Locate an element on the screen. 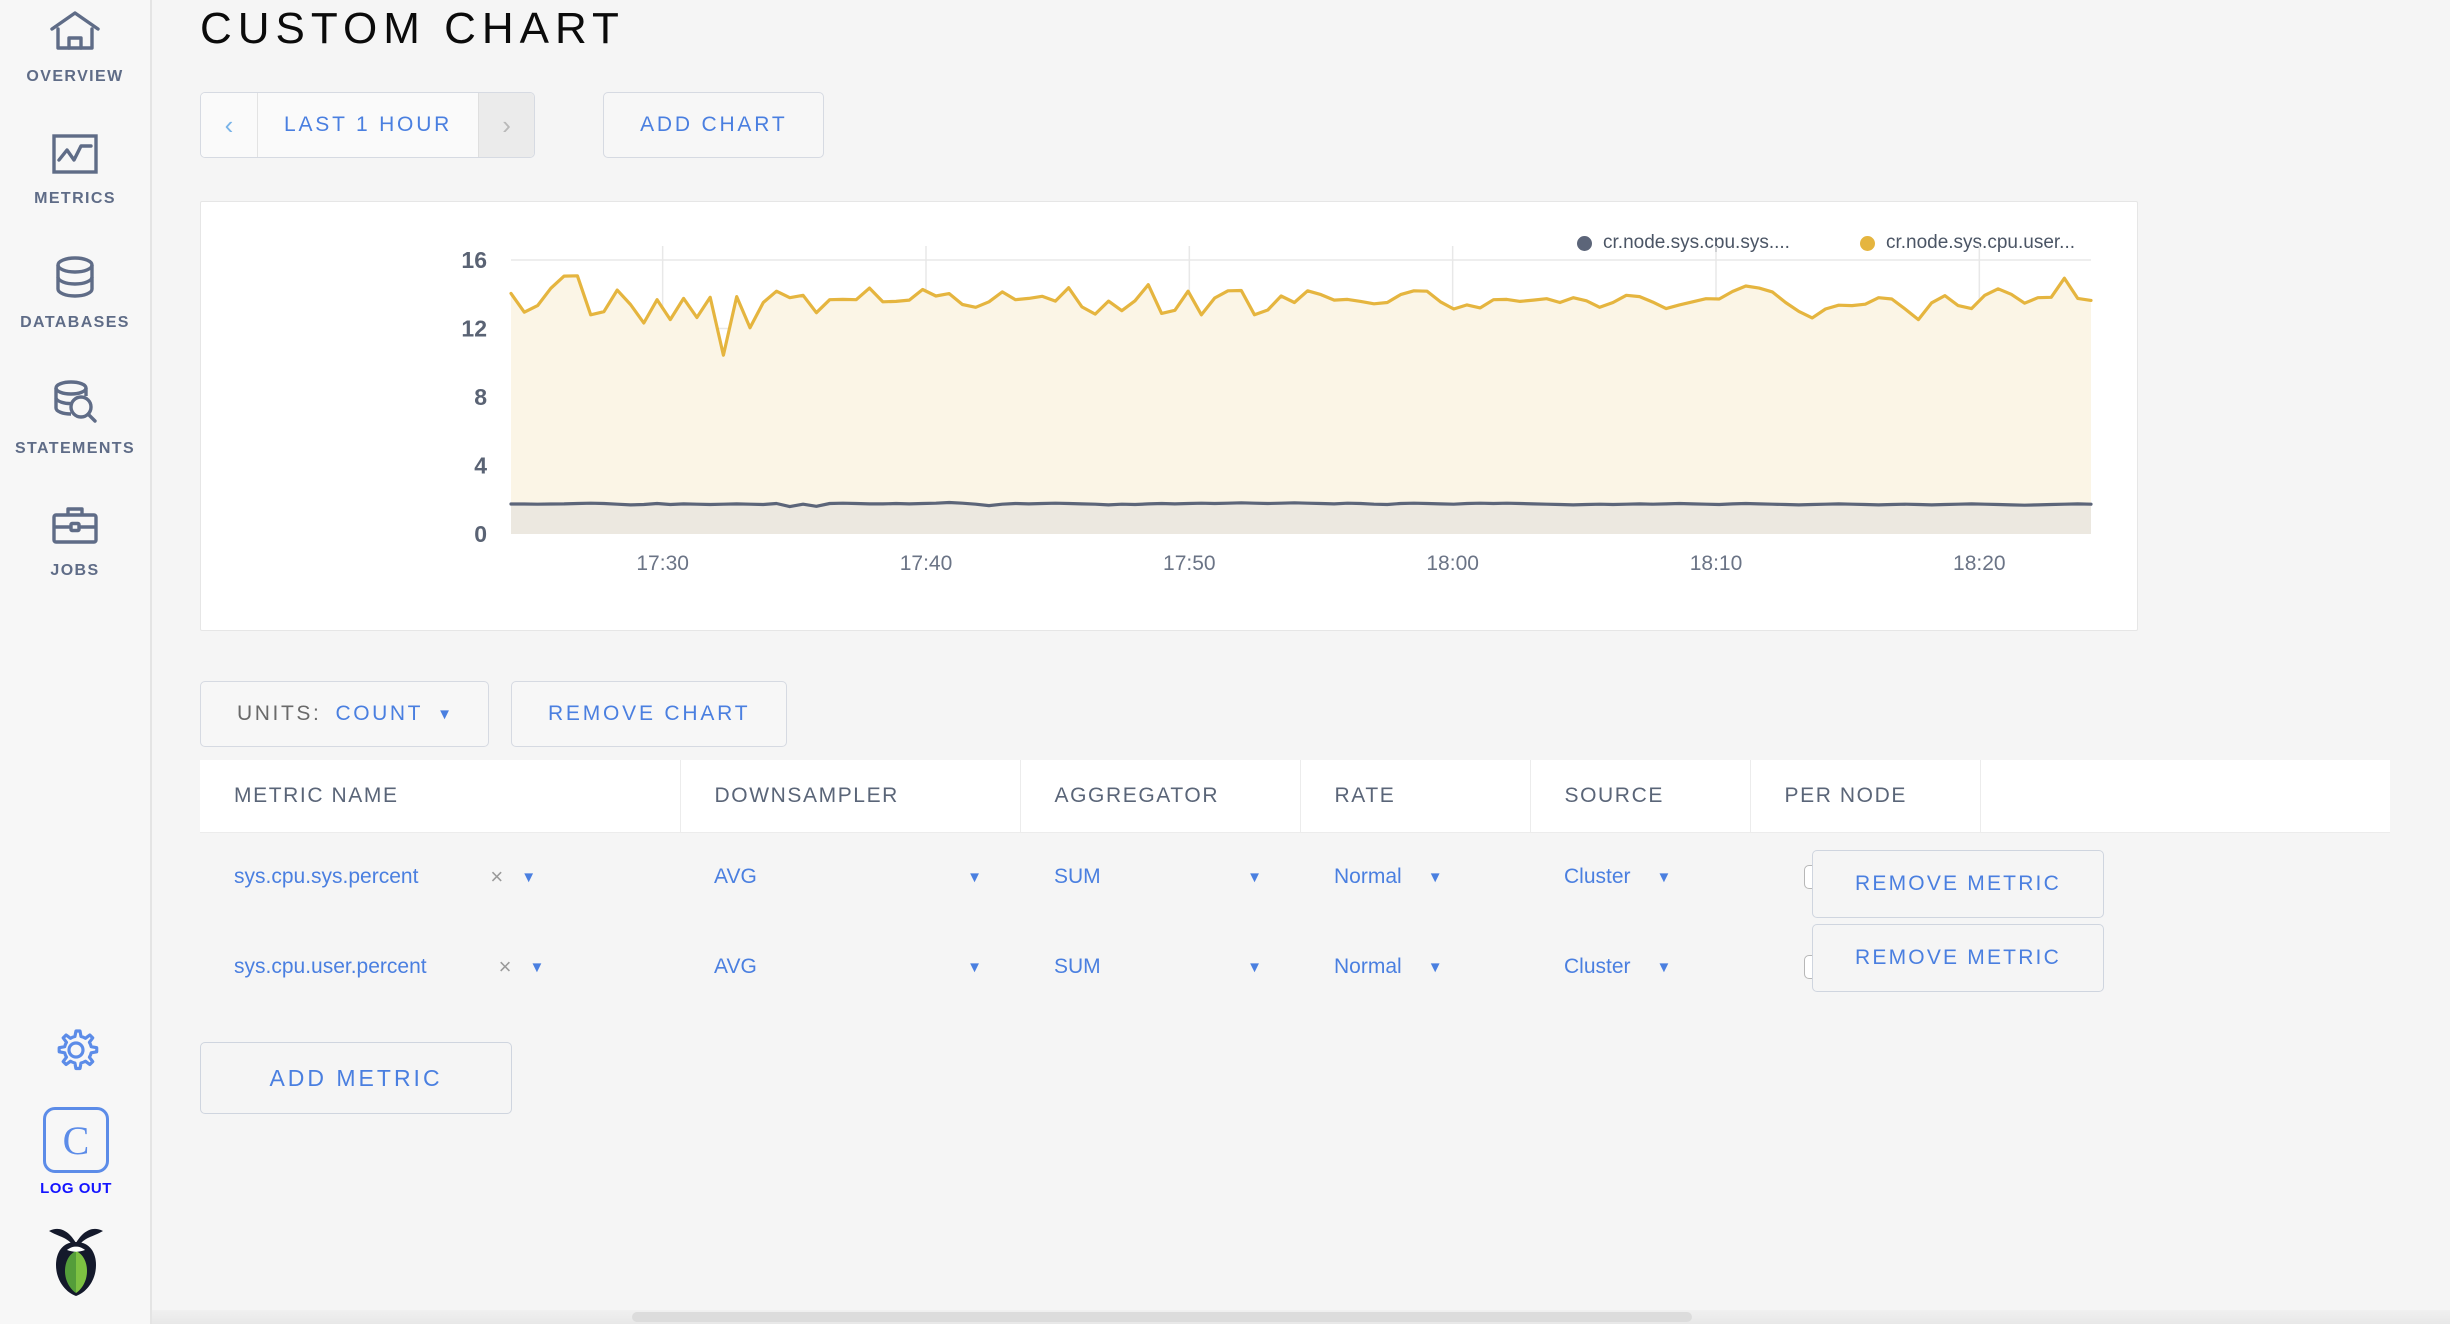 The width and height of the screenshot is (2450, 1324). time-range-label: LAST 1 HOUR is located at coordinates (367, 125).